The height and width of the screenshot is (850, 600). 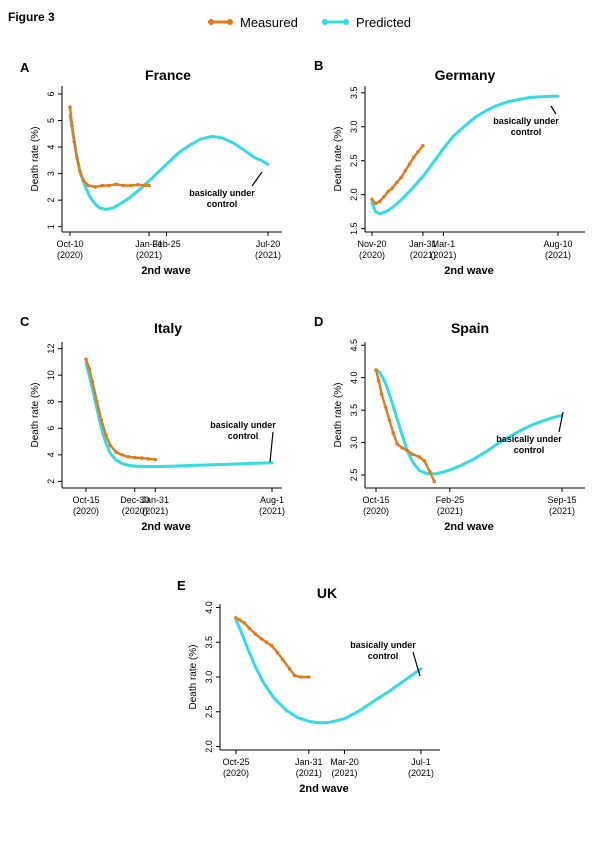 What do you see at coordinates (354, 126) in the screenshot?
I see `y-tick-label-germany-3: 3.0` at bounding box center [354, 126].